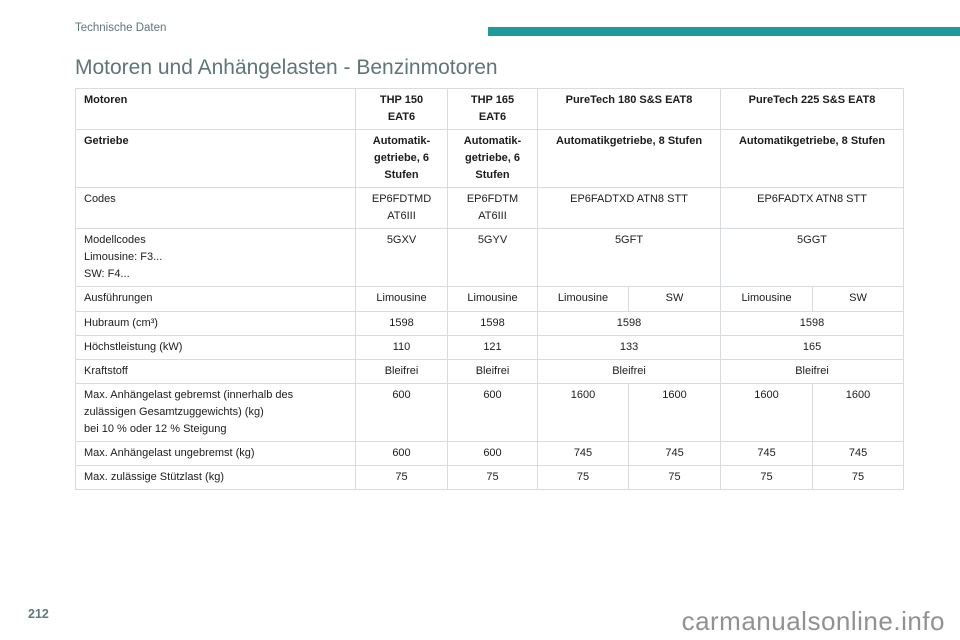 The image size is (960, 640). I want to click on watermark: carmanualsonline.info, so click(813, 621).